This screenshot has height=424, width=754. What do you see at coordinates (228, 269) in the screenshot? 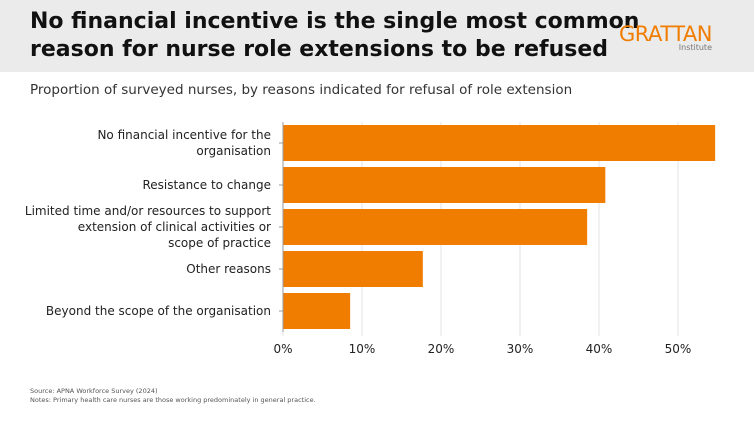
I see `y-tick-label: Other reasons` at bounding box center [228, 269].